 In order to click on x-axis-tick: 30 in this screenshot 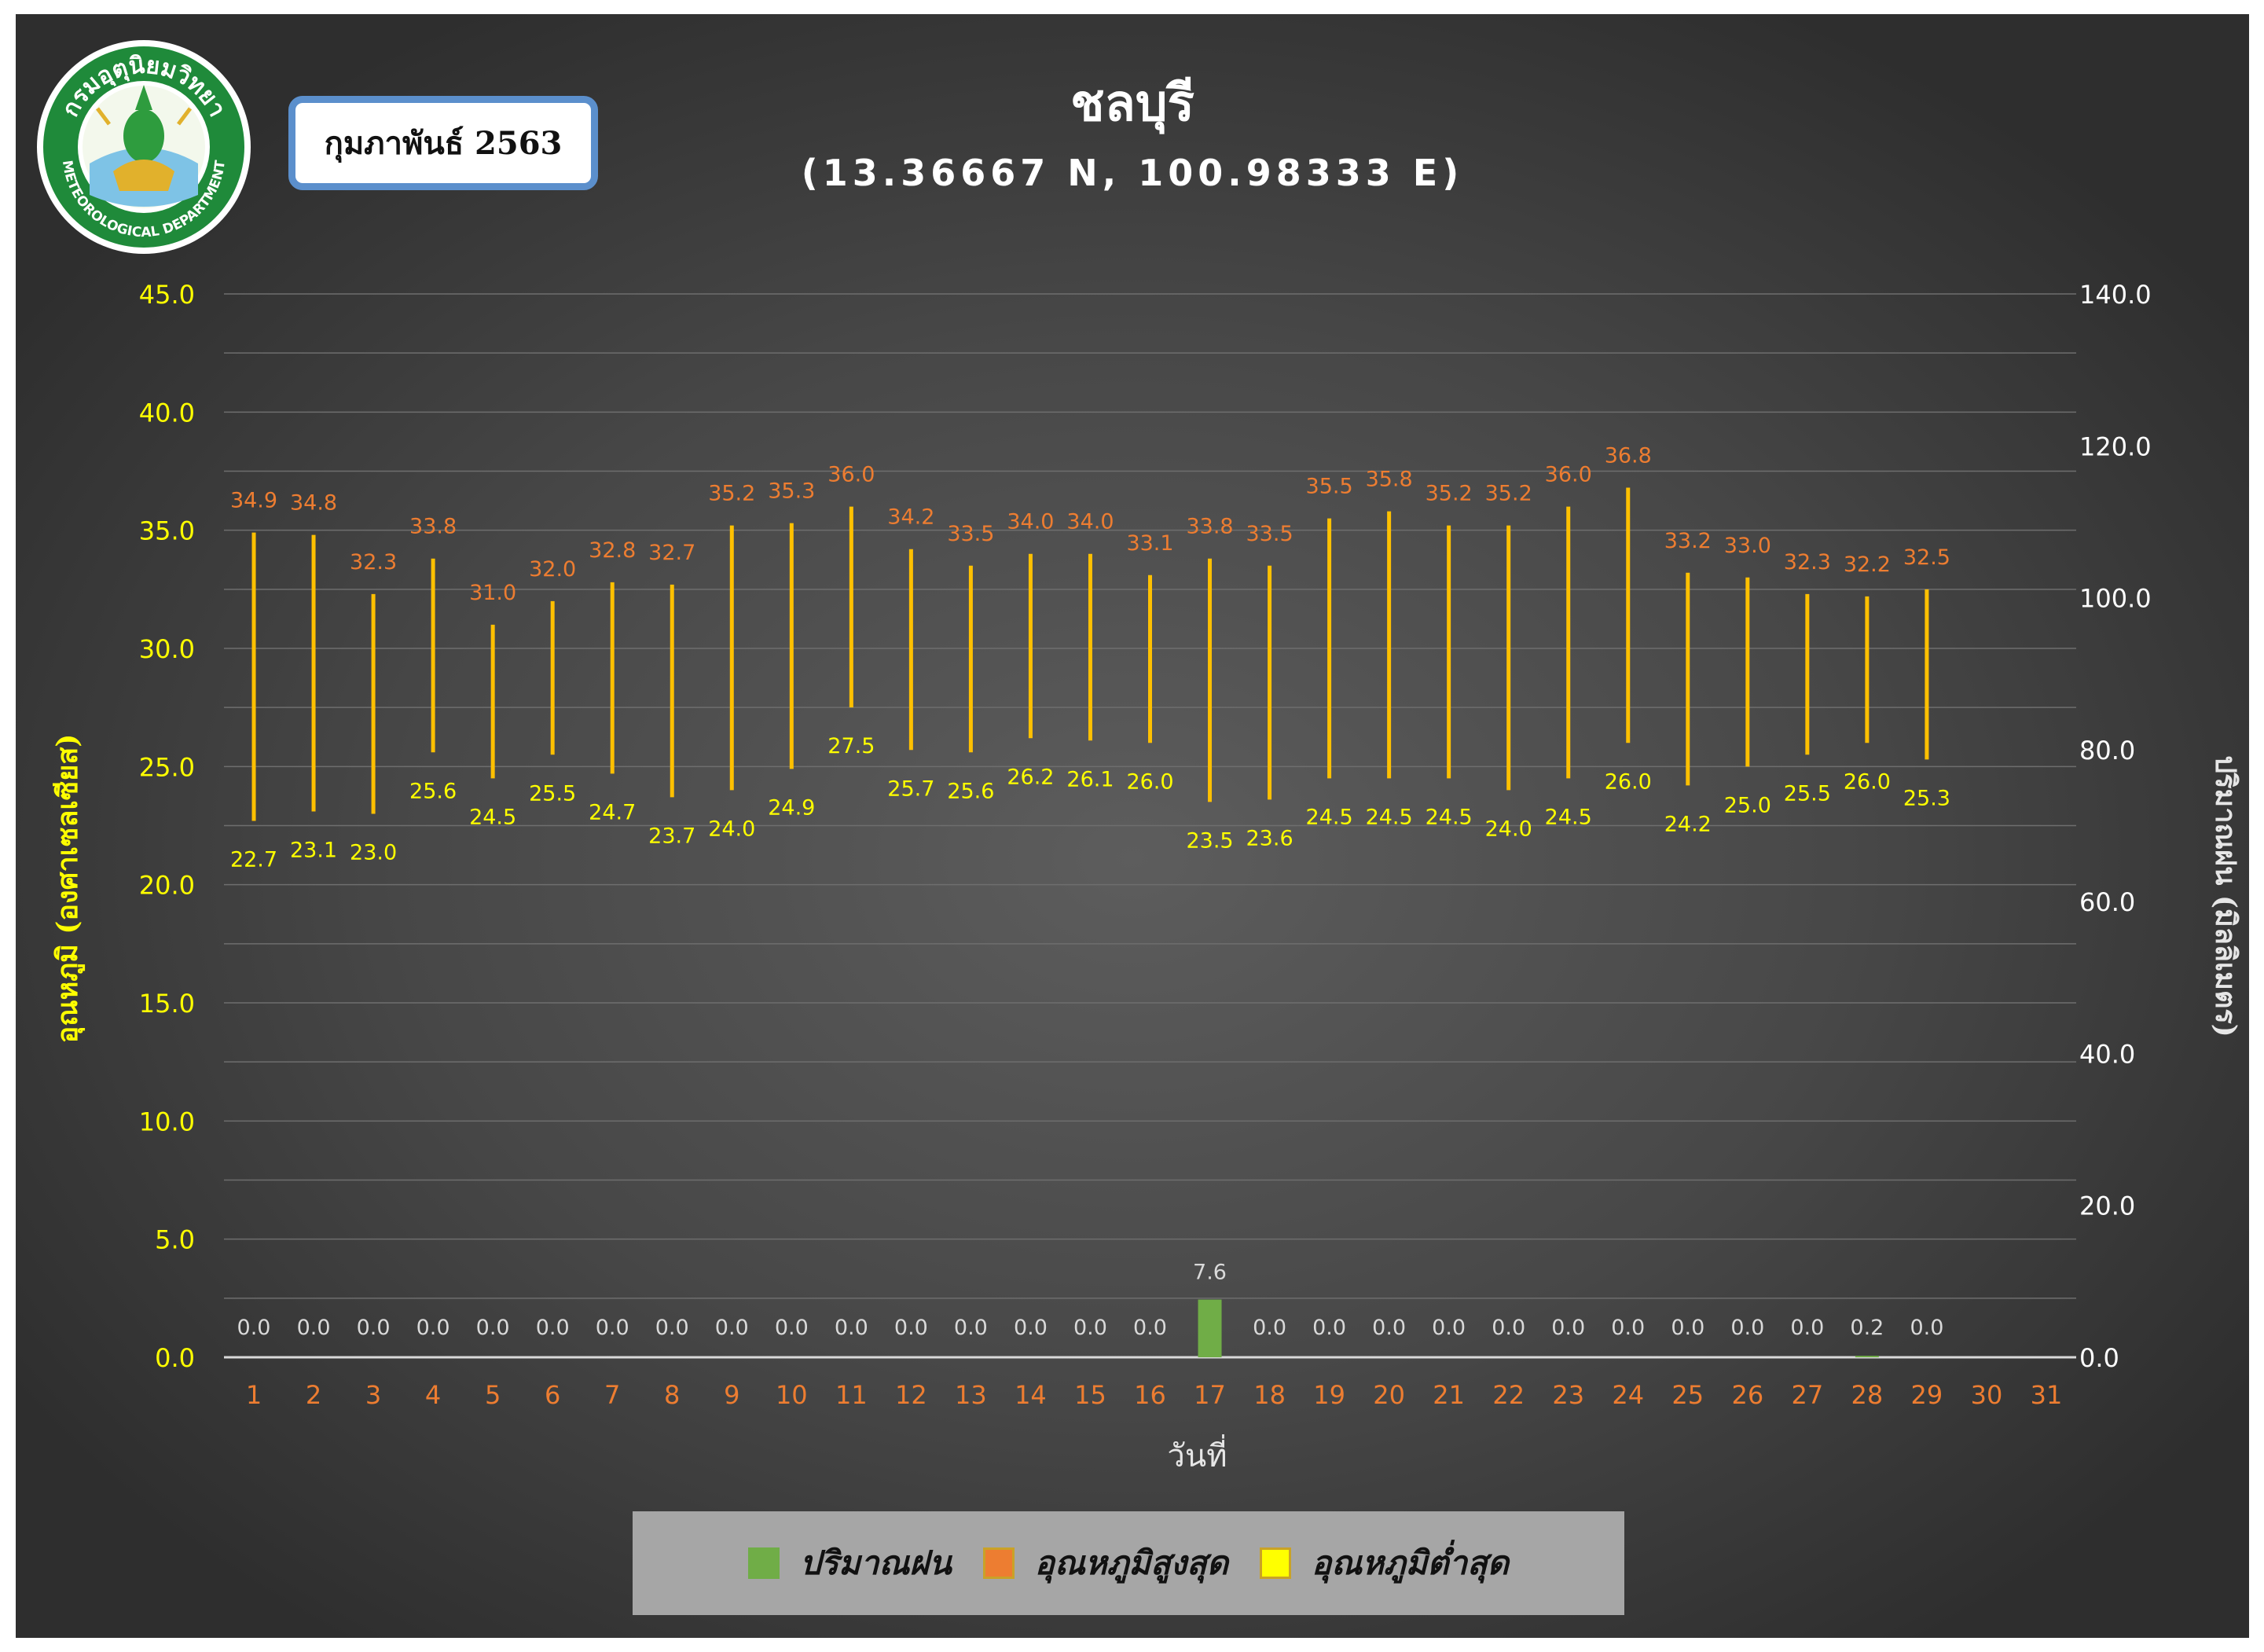, I will do `click(1987, 1395)`.